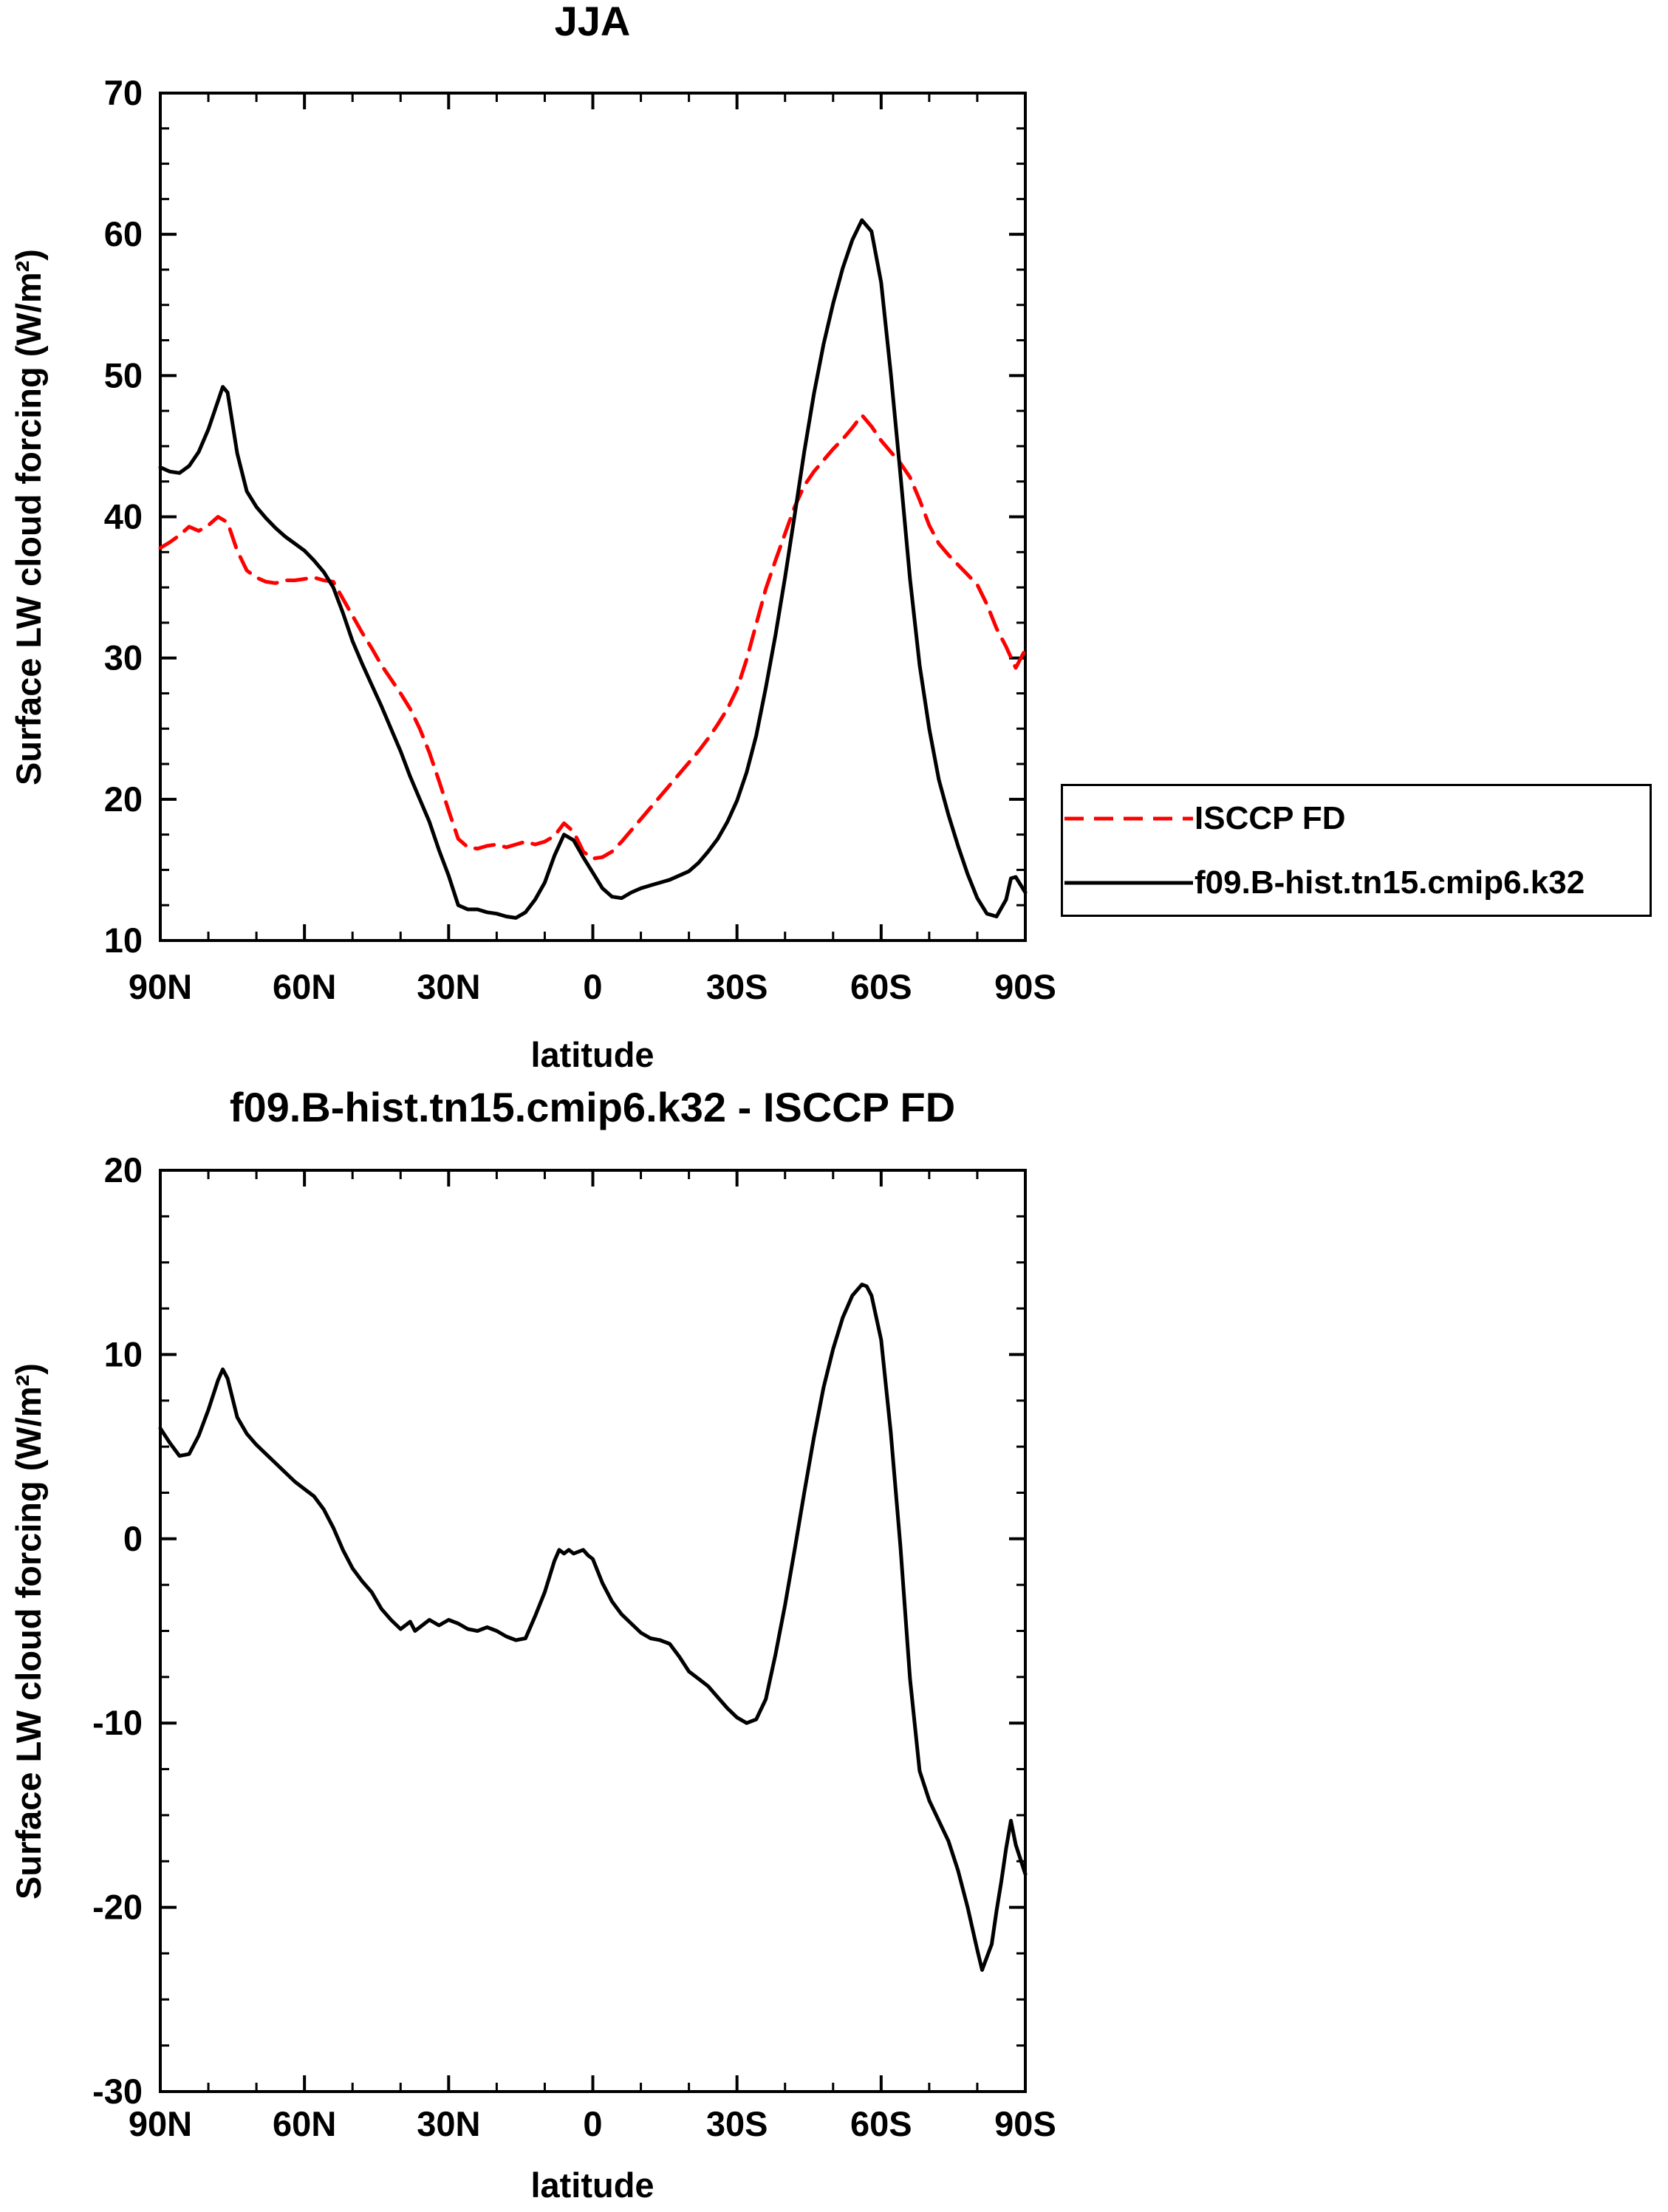 This screenshot has height=2212, width=1668. What do you see at coordinates (123, 657) in the screenshot?
I see `top-y-tick-label: 30` at bounding box center [123, 657].